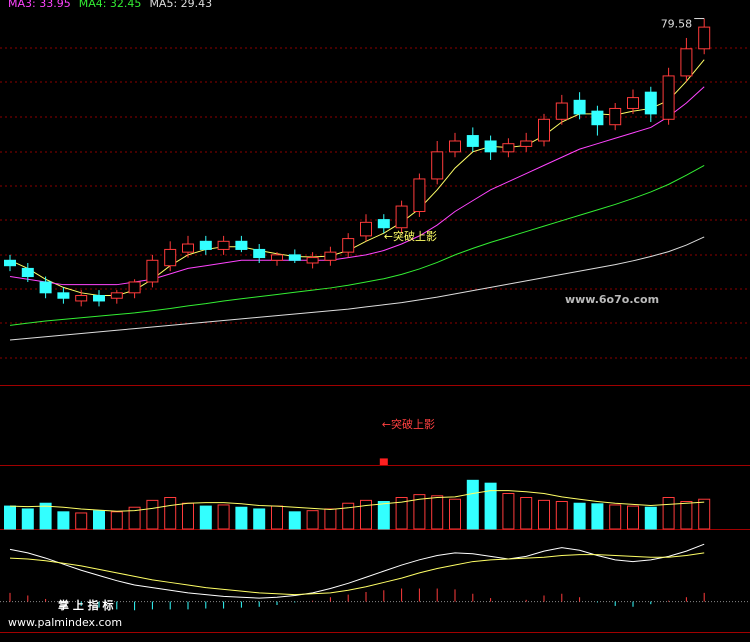  What do you see at coordinates (86, 605) in the screenshot?
I see `footer-title: 掌 上 指 标` at bounding box center [86, 605].